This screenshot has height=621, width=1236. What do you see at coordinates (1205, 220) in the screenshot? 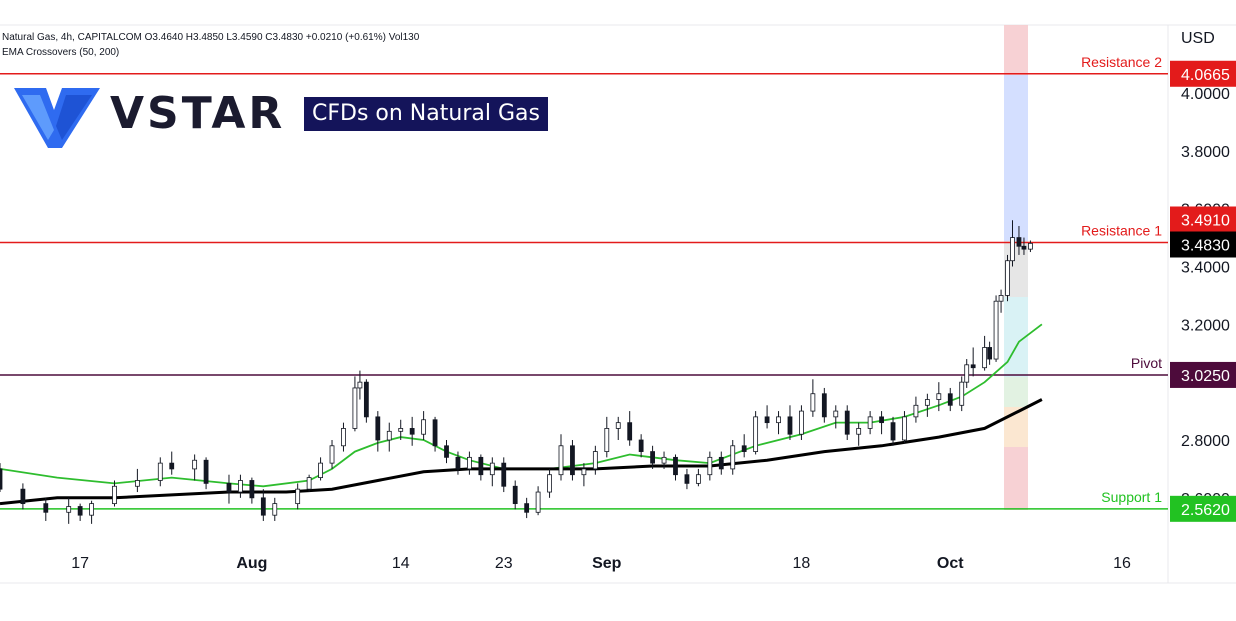
I see `level-price-label: 3.4910` at bounding box center [1205, 220].